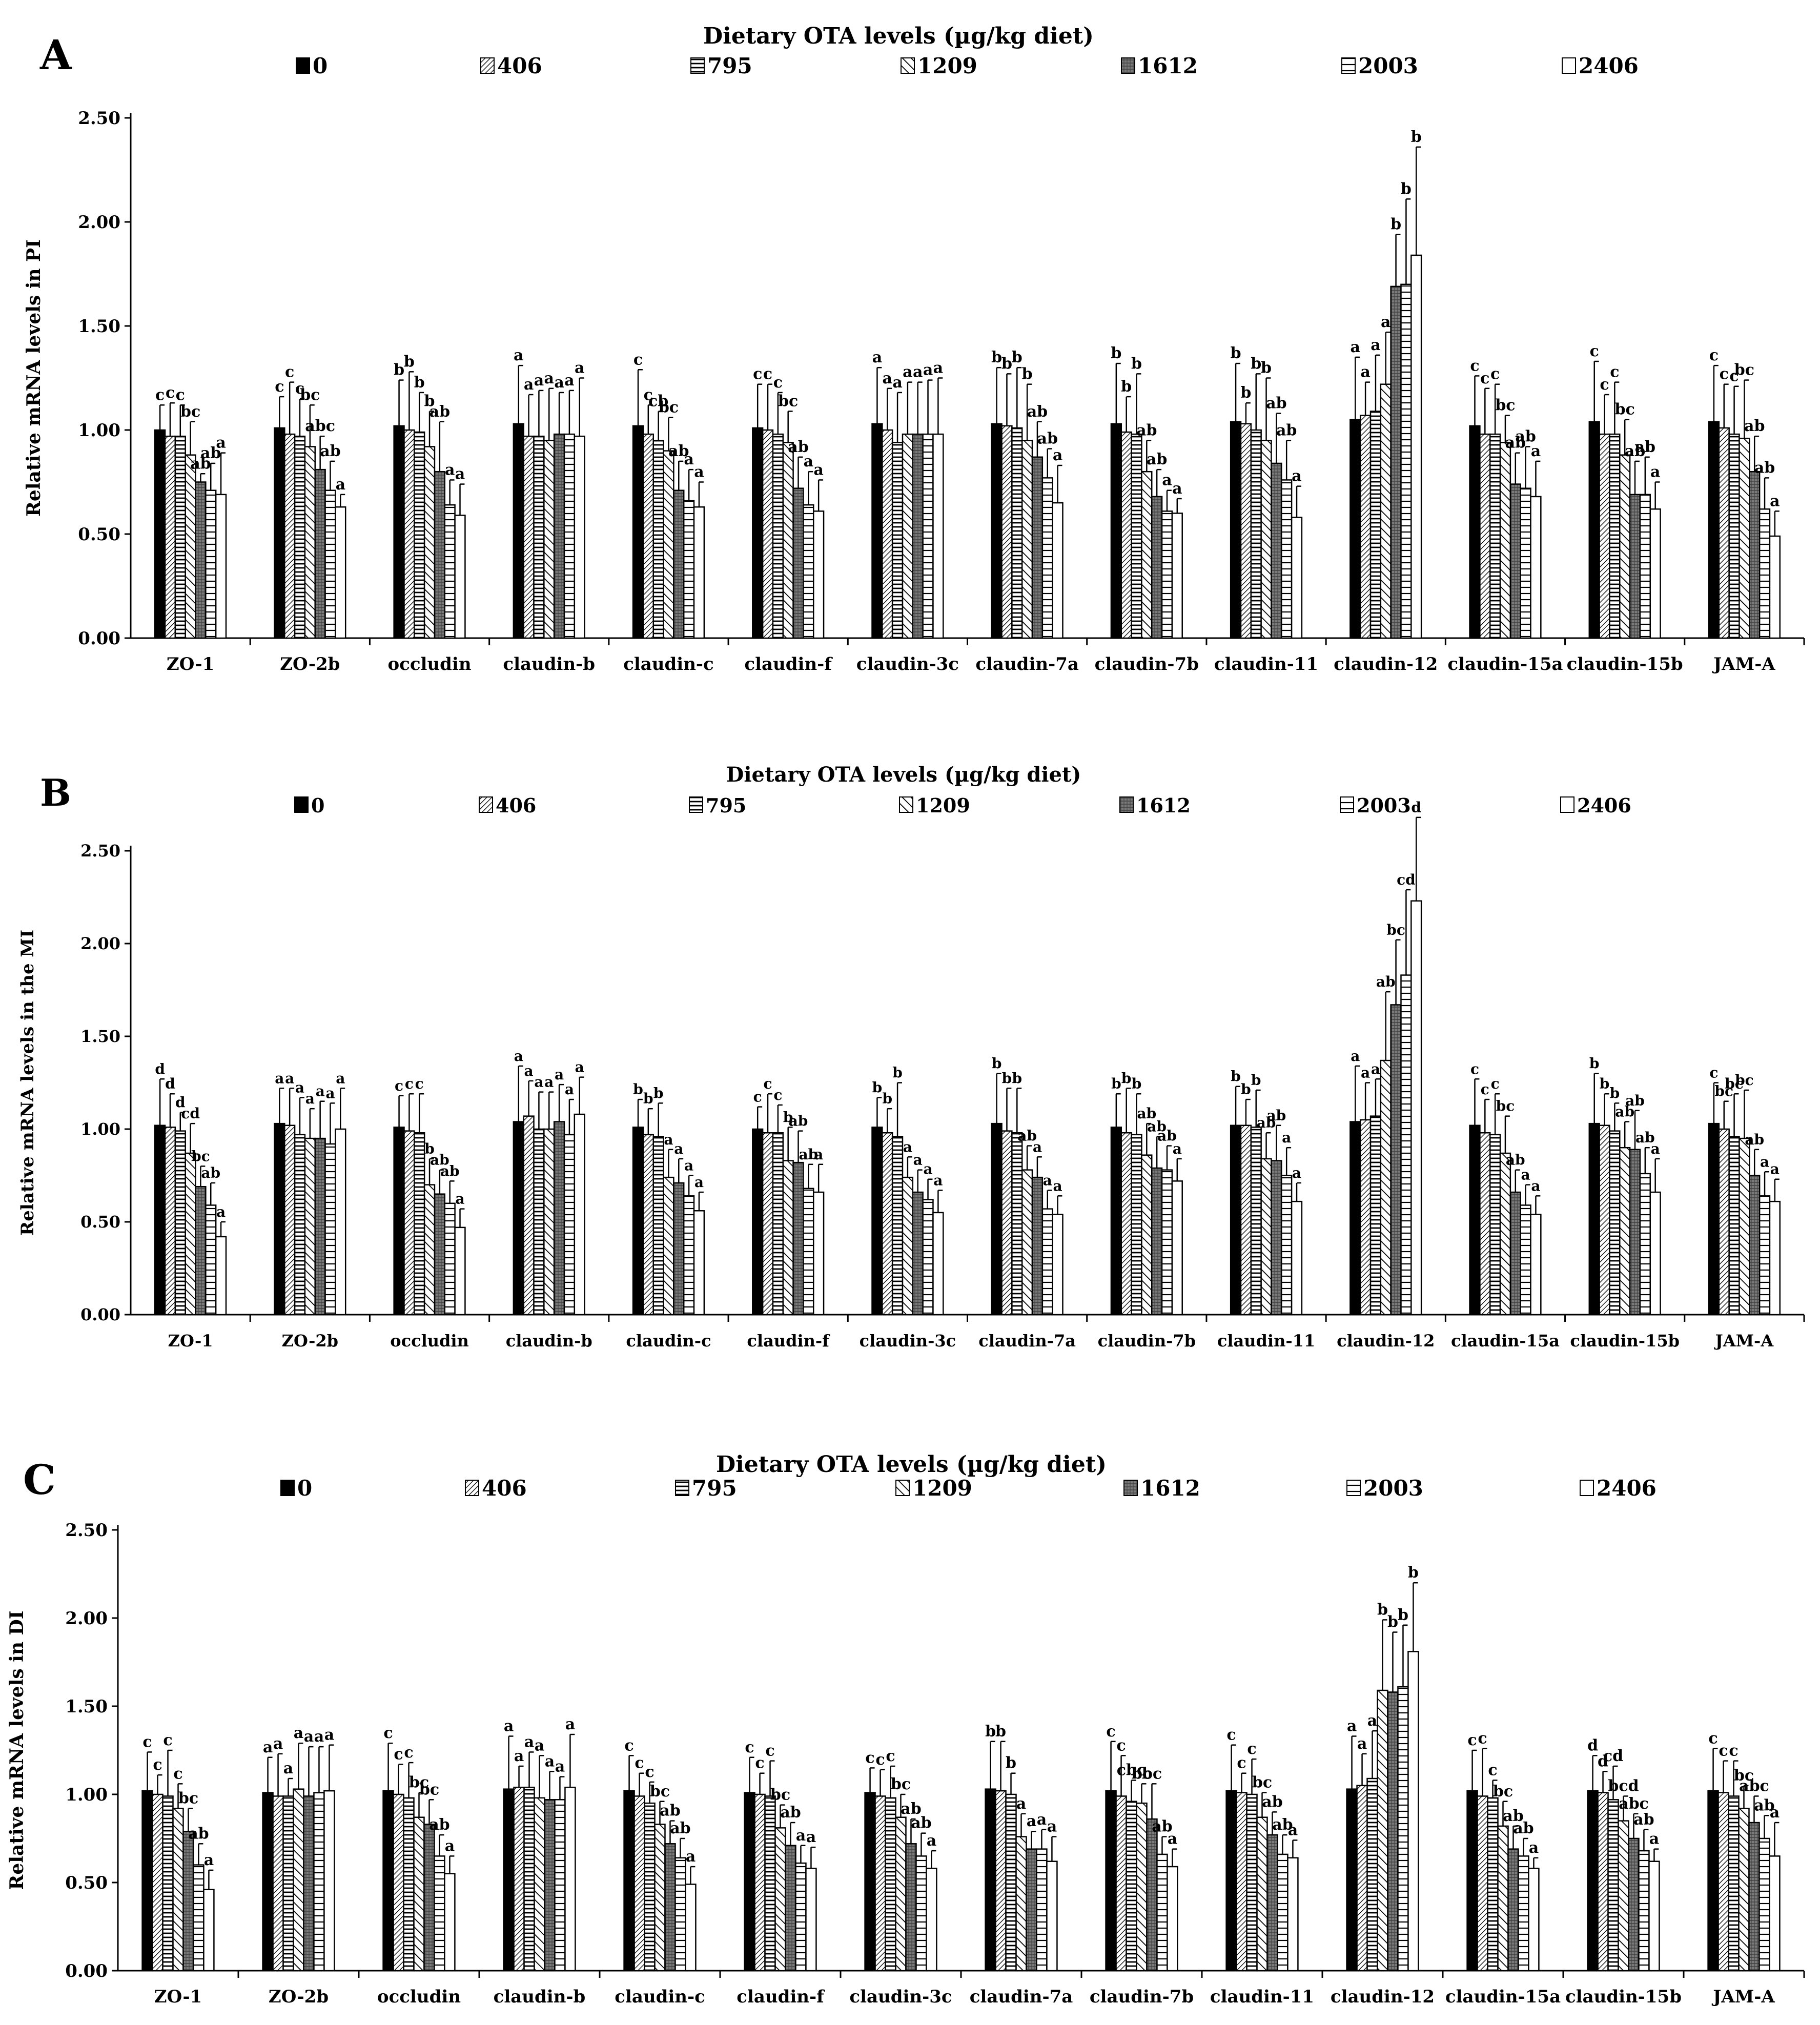 The image size is (1820, 2025). I want to click on significance-letter: d, so click(180, 1102).